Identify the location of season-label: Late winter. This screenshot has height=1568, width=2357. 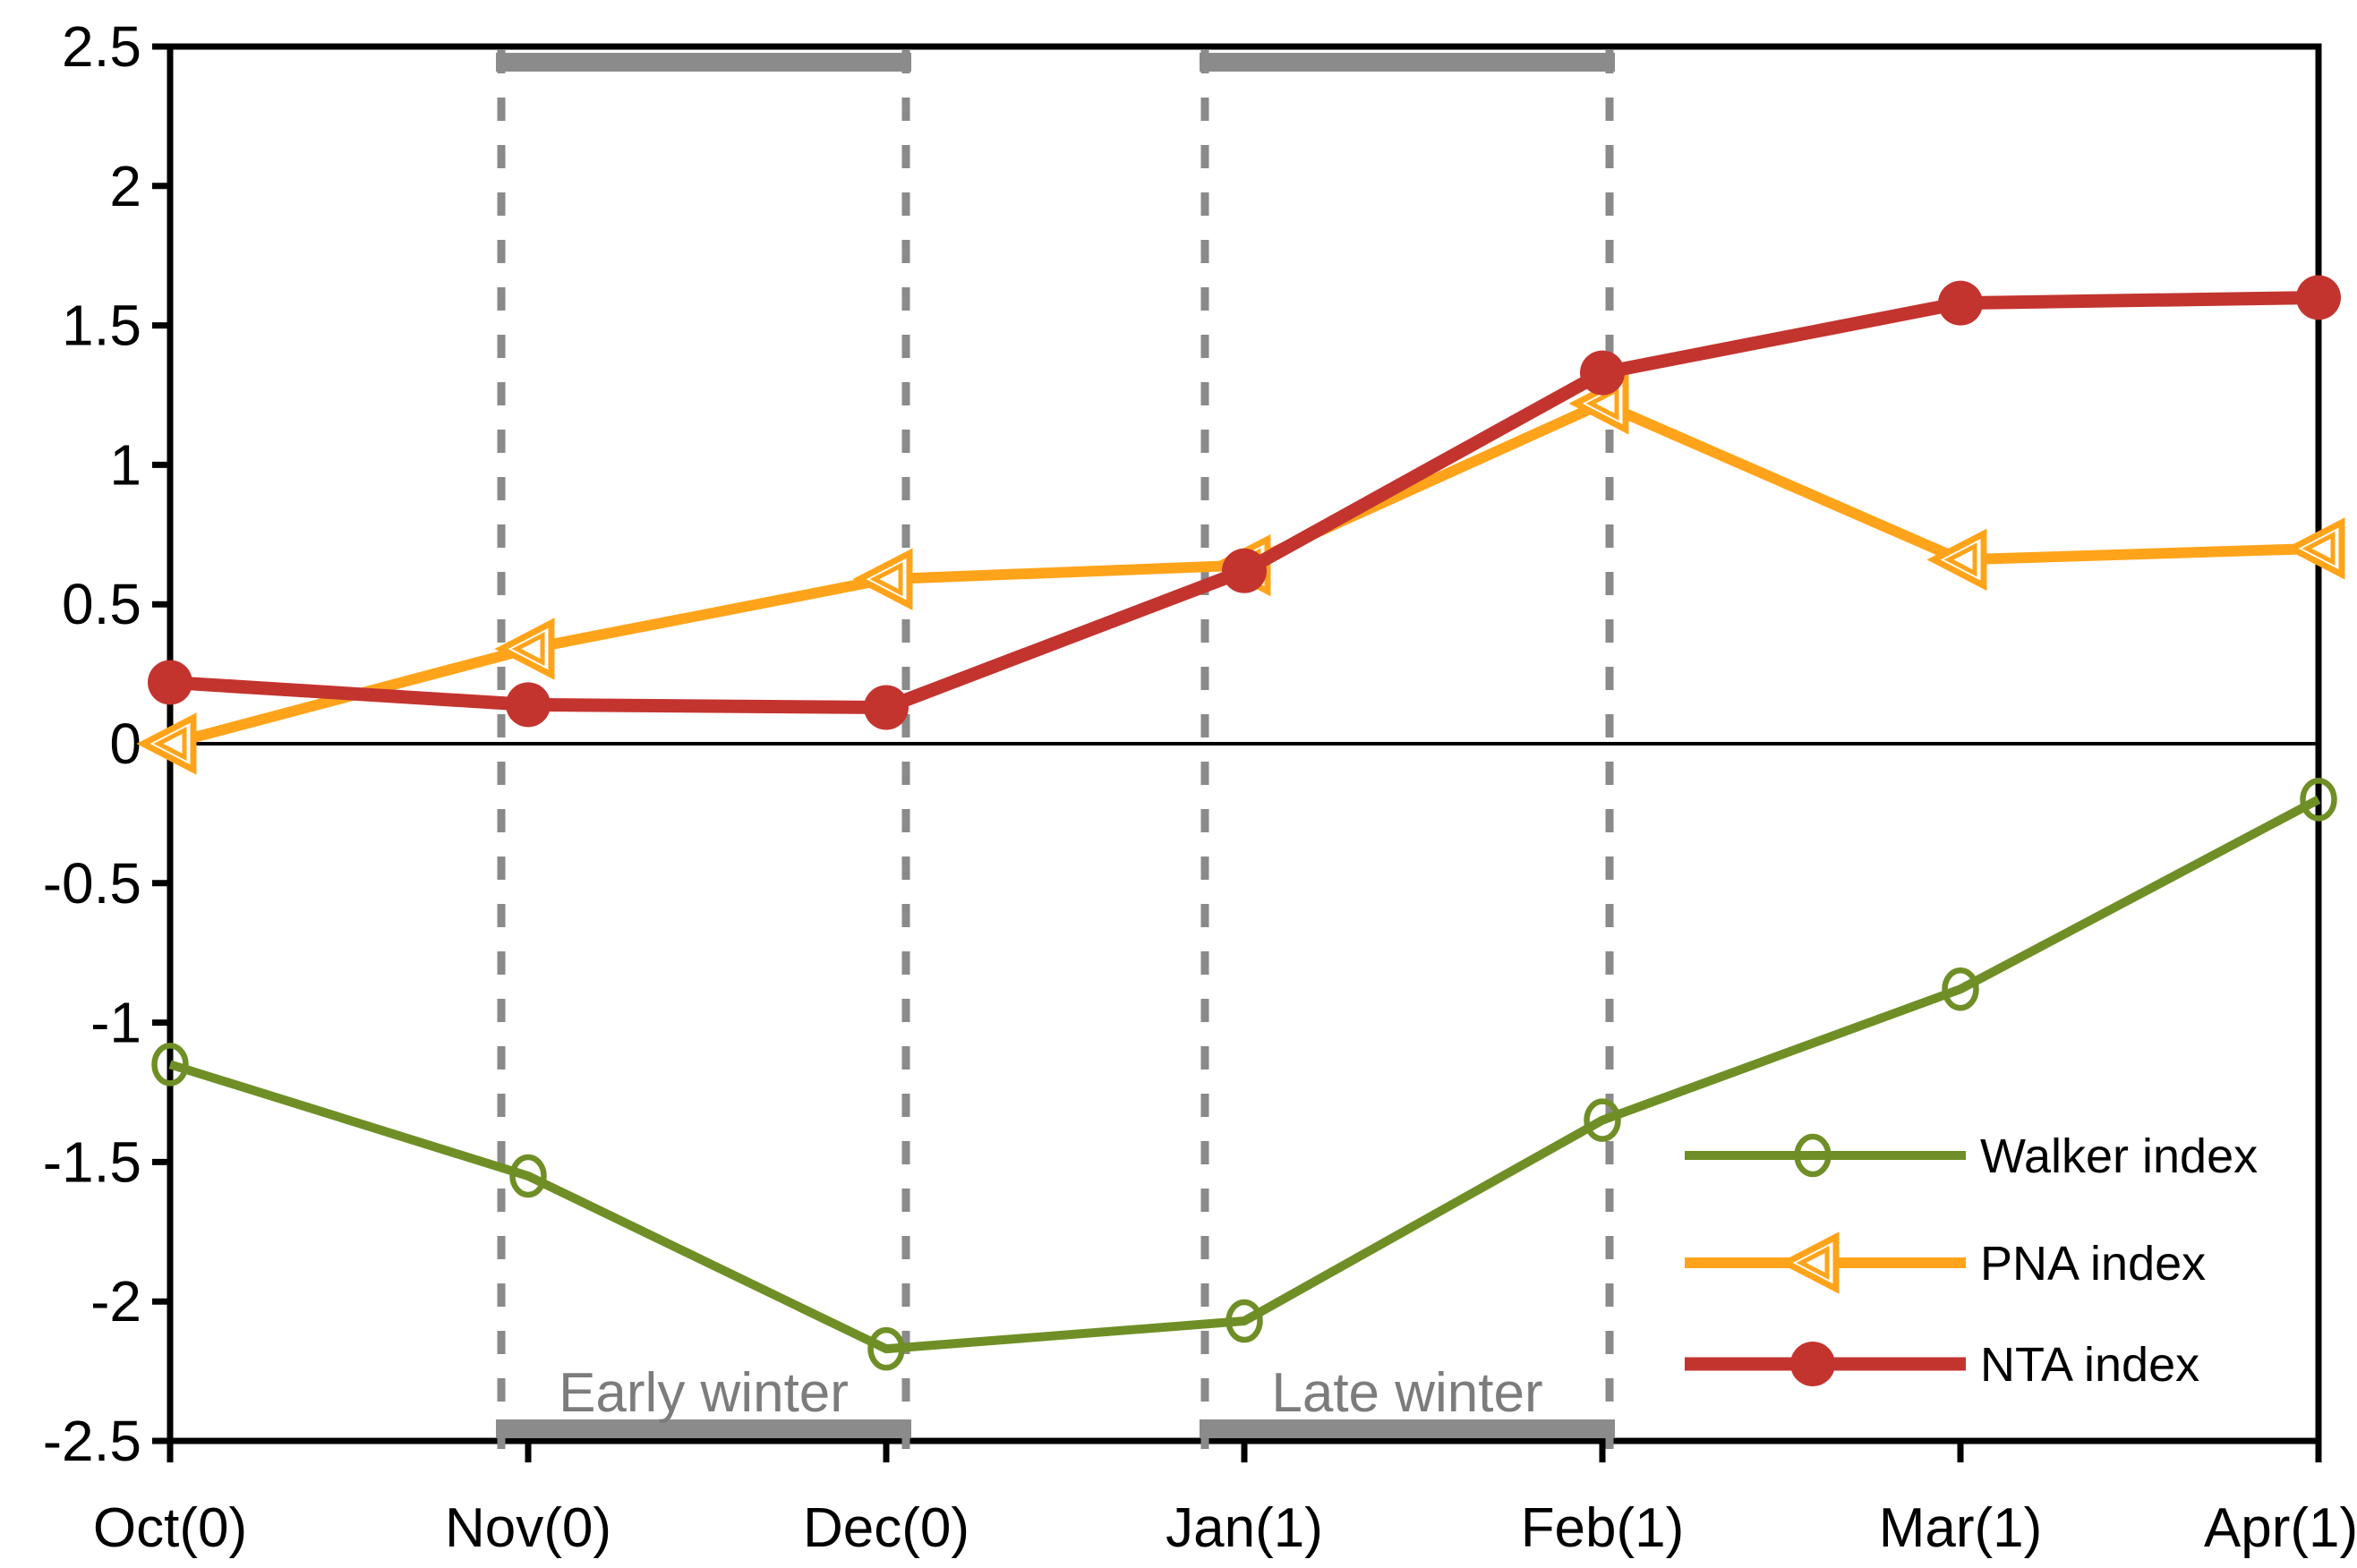
(1406, 1393).